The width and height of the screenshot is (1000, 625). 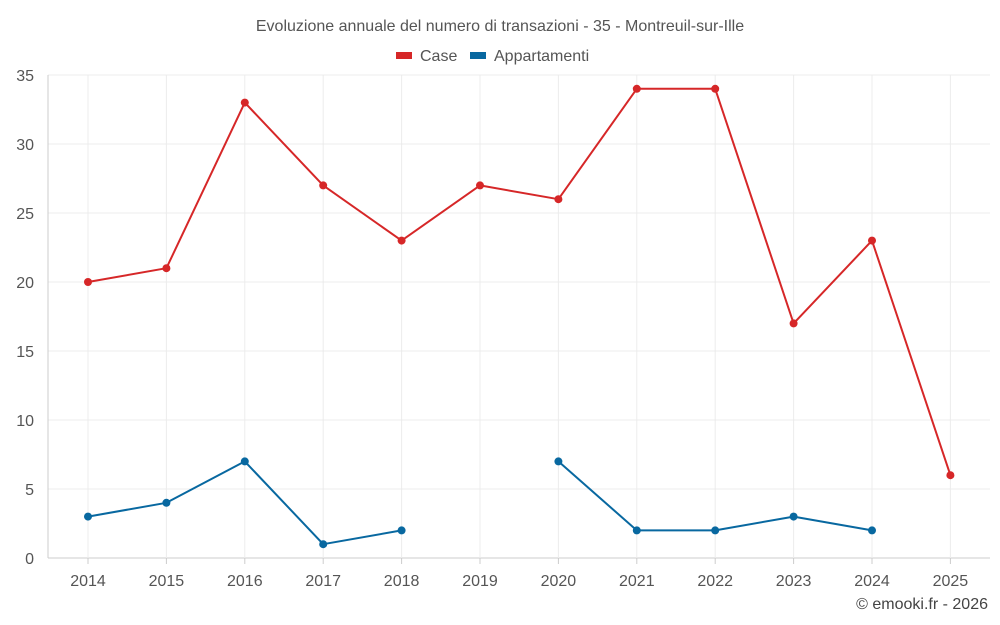 I want to click on y-tick-label: 20, so click(x=25, y=283).